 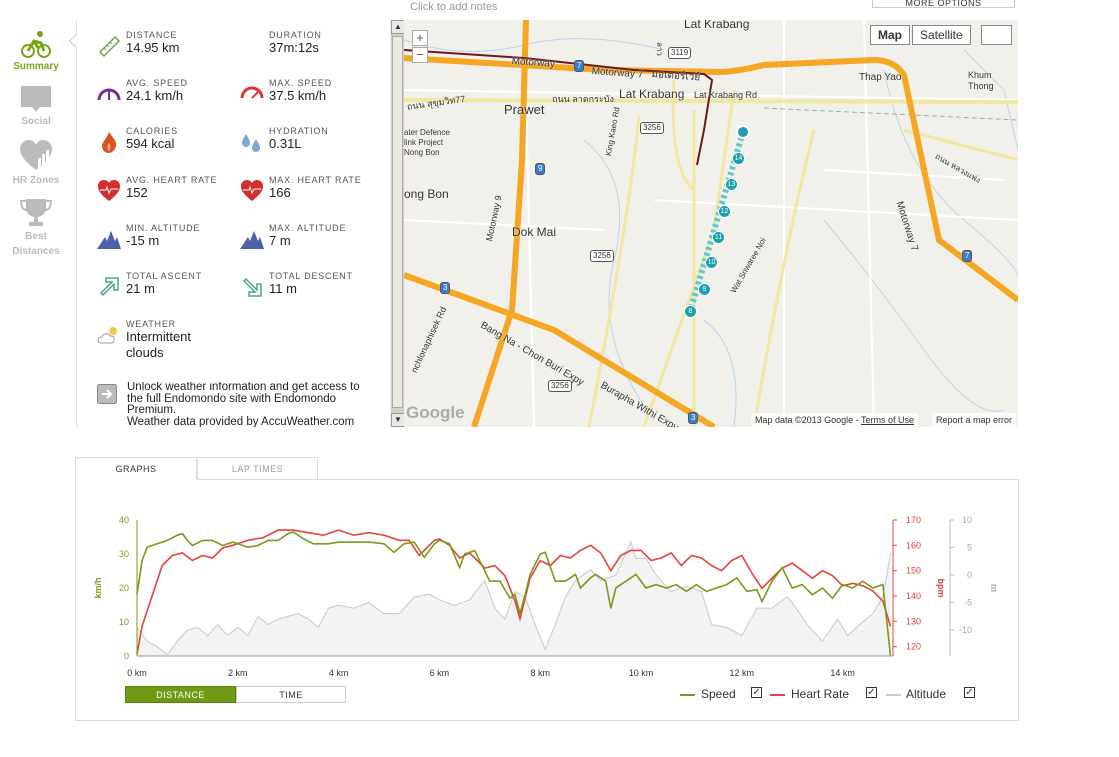 What do you see at coordinates (420, 38) in the screenshot?
I see `zoom-in-button: +` at bounding box center [420, 38].